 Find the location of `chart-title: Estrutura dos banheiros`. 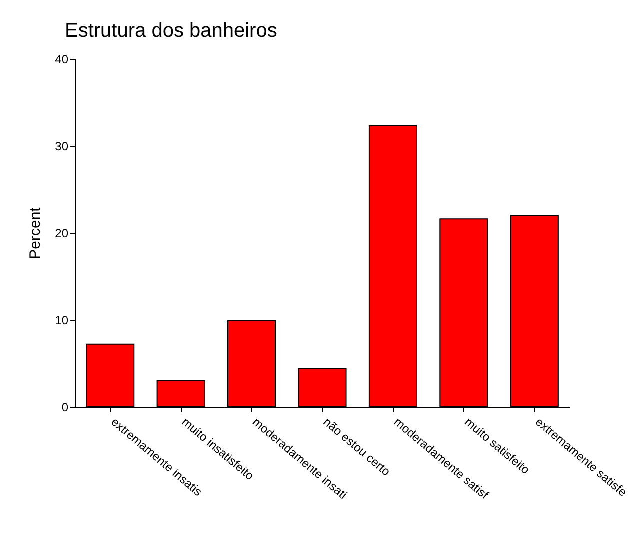

chart-title: Estrutura dos banheiros is located at coordinates (171, 31).